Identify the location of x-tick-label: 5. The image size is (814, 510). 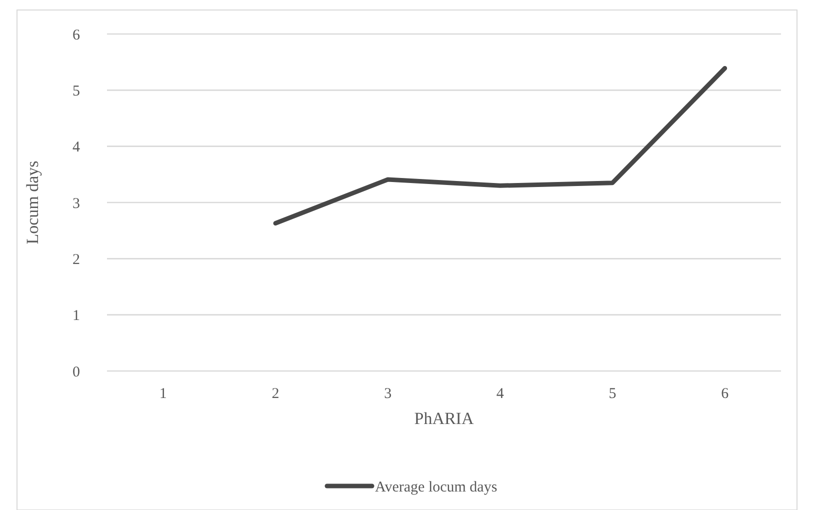
(612, 394).